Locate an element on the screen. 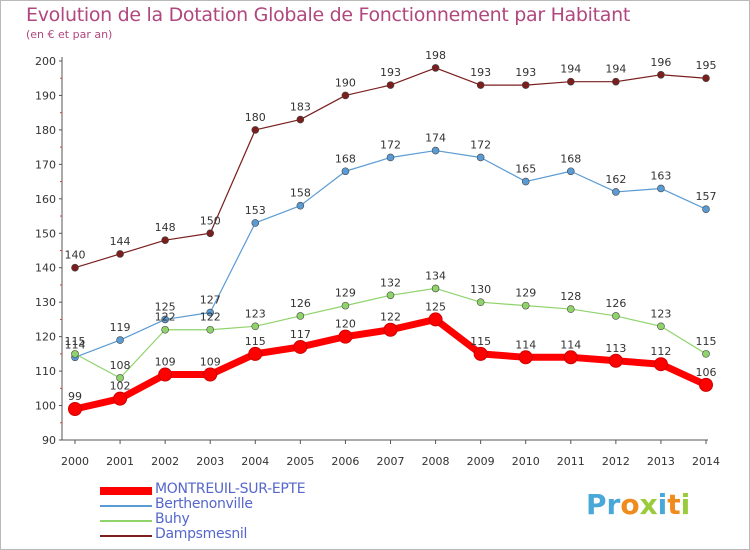 This screenshot has height=550, width=750. legend-swatch-montreuil-sur-epte is located at coordinates (126, 491).